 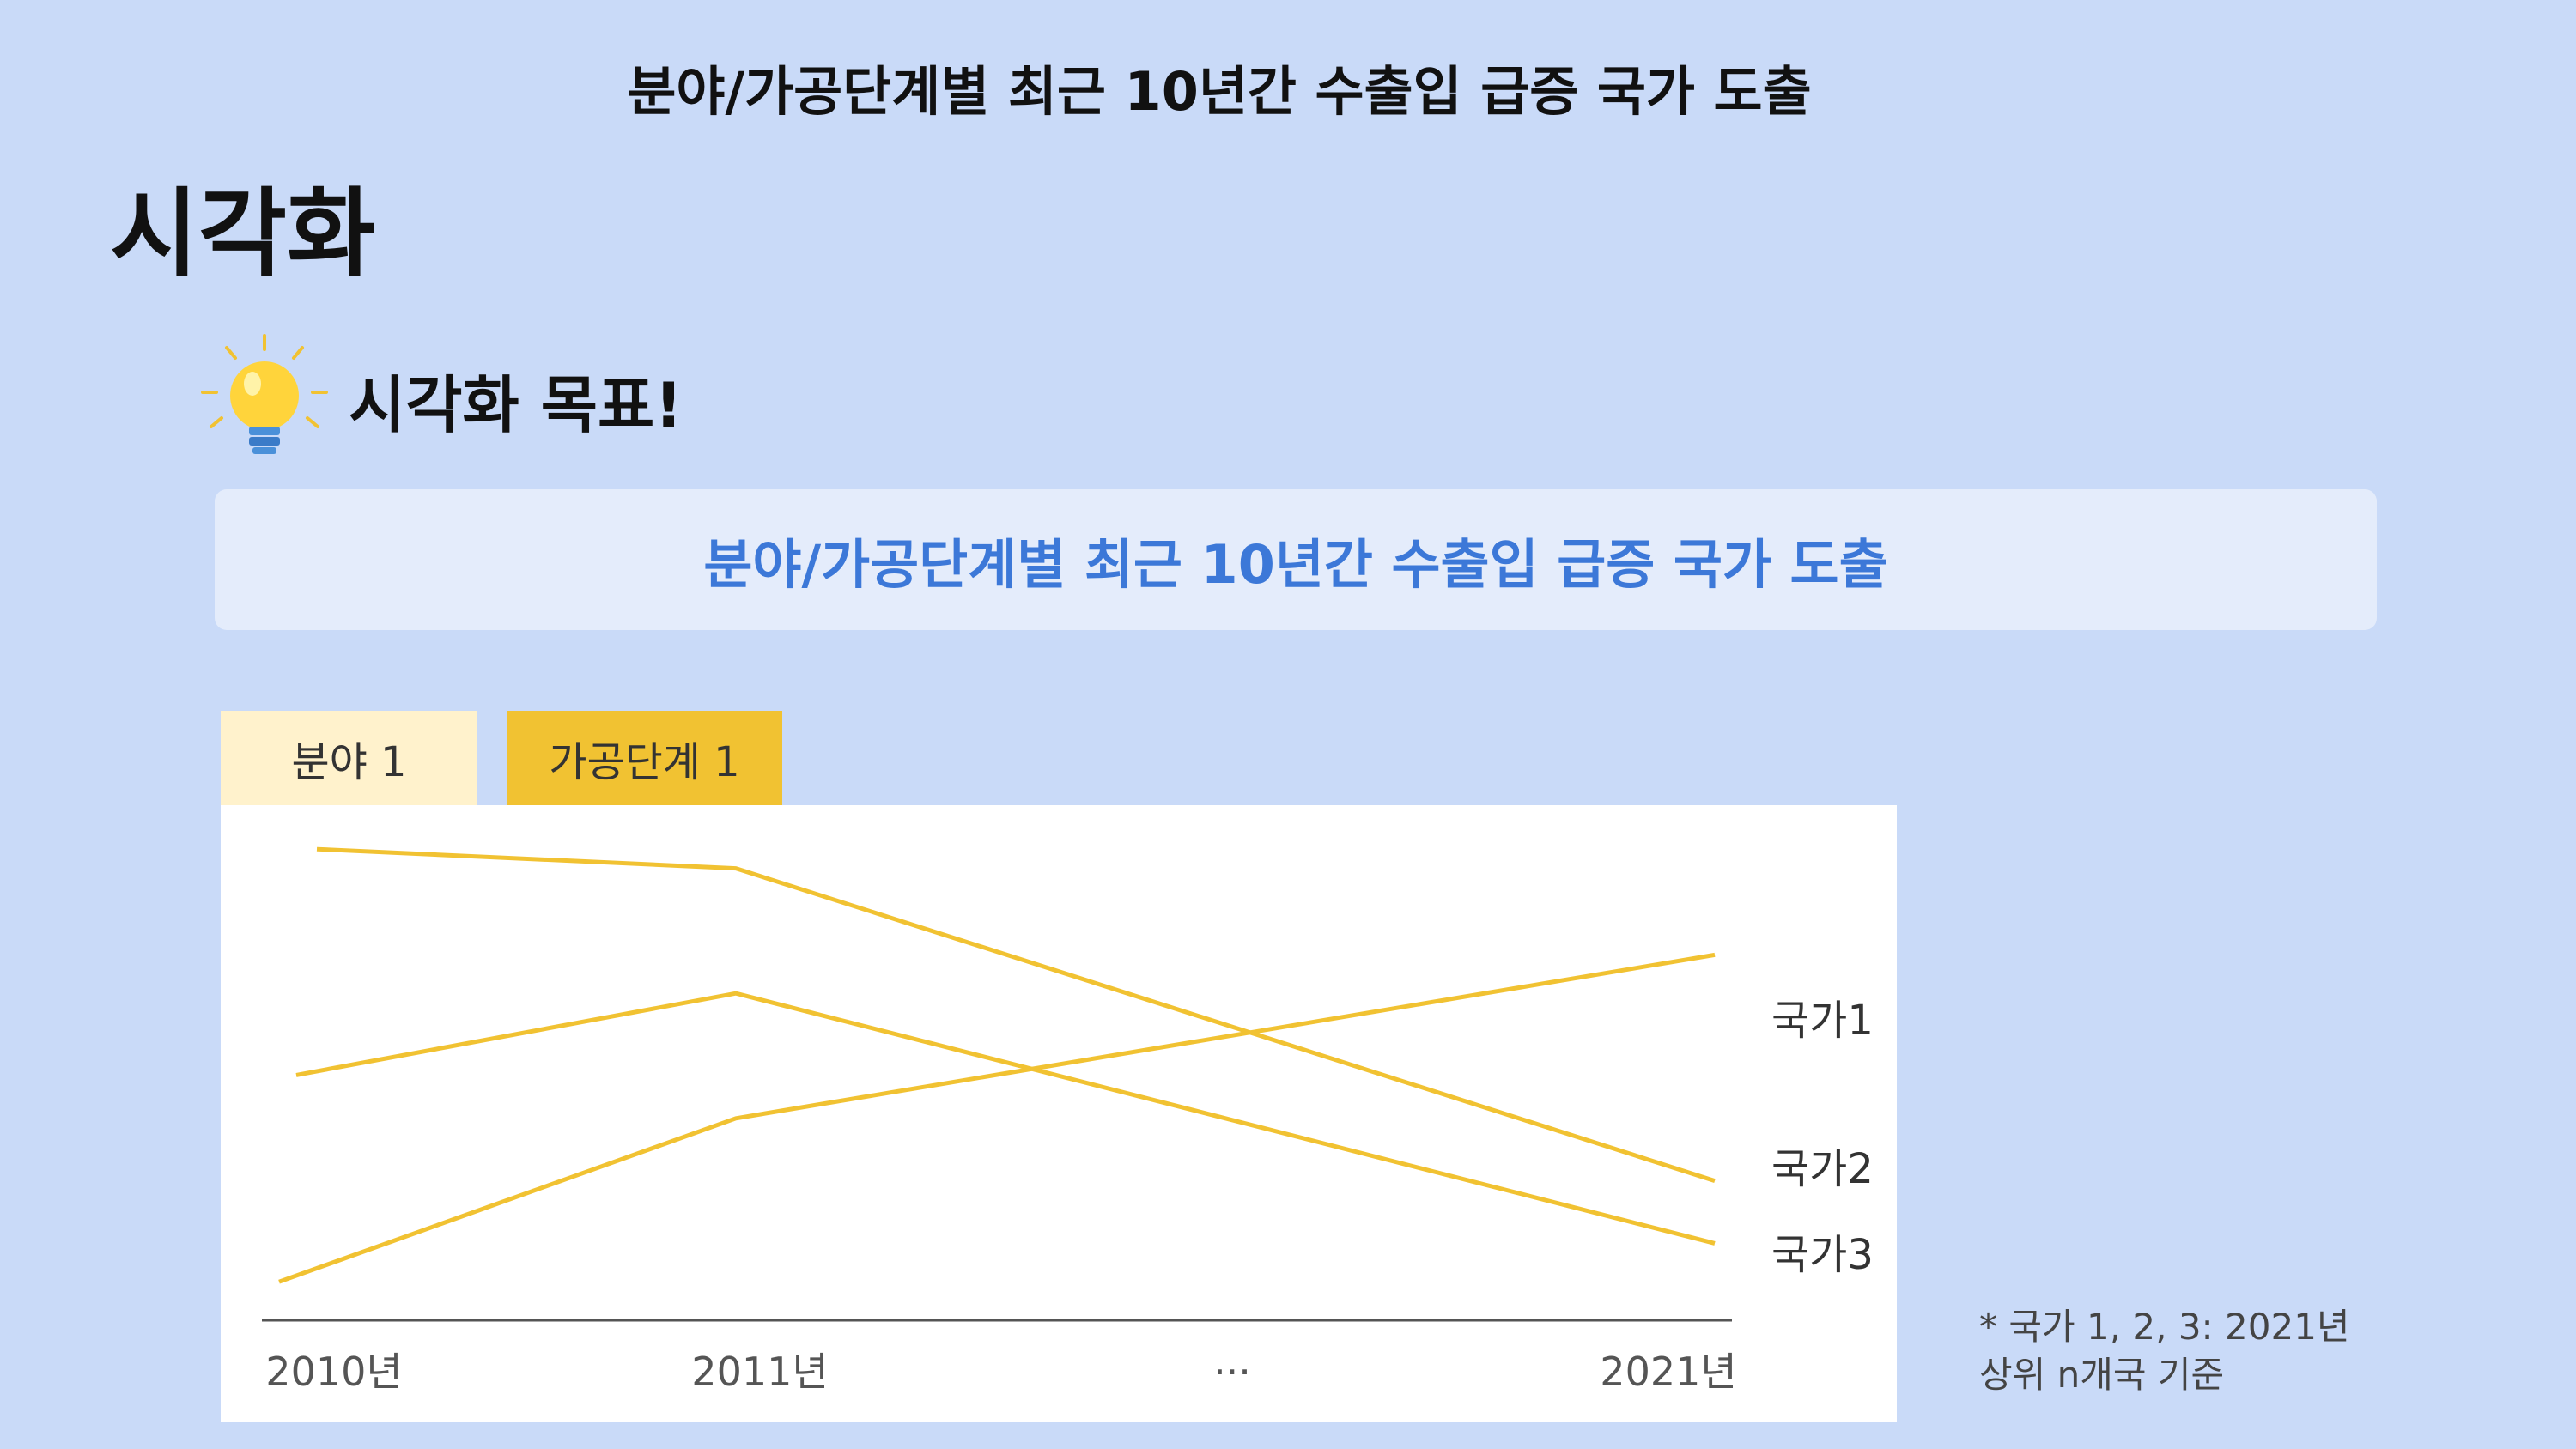 I want to click on tab-stage-1: 가공단계 1, so click(x=644, y=758).